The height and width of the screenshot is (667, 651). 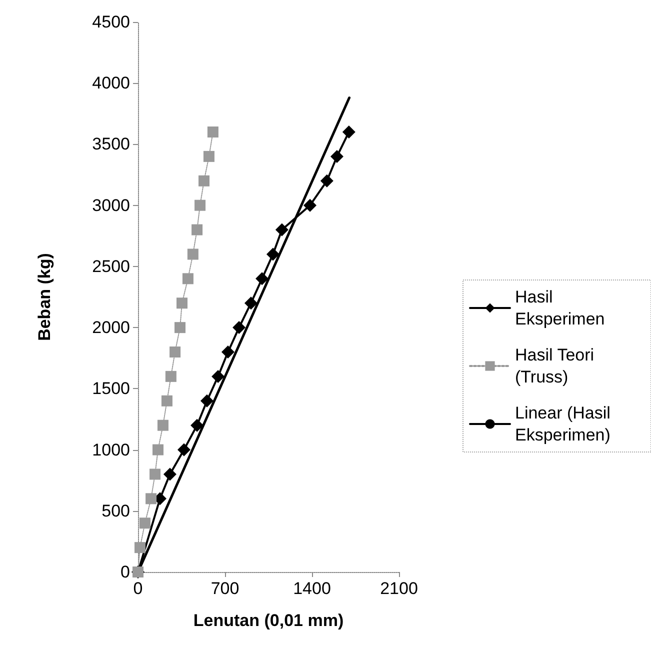 What do you see at coordinates (111, 144) in the screenshot?
I see `y-tick-label: 3500` at bounding box center [111, 144].